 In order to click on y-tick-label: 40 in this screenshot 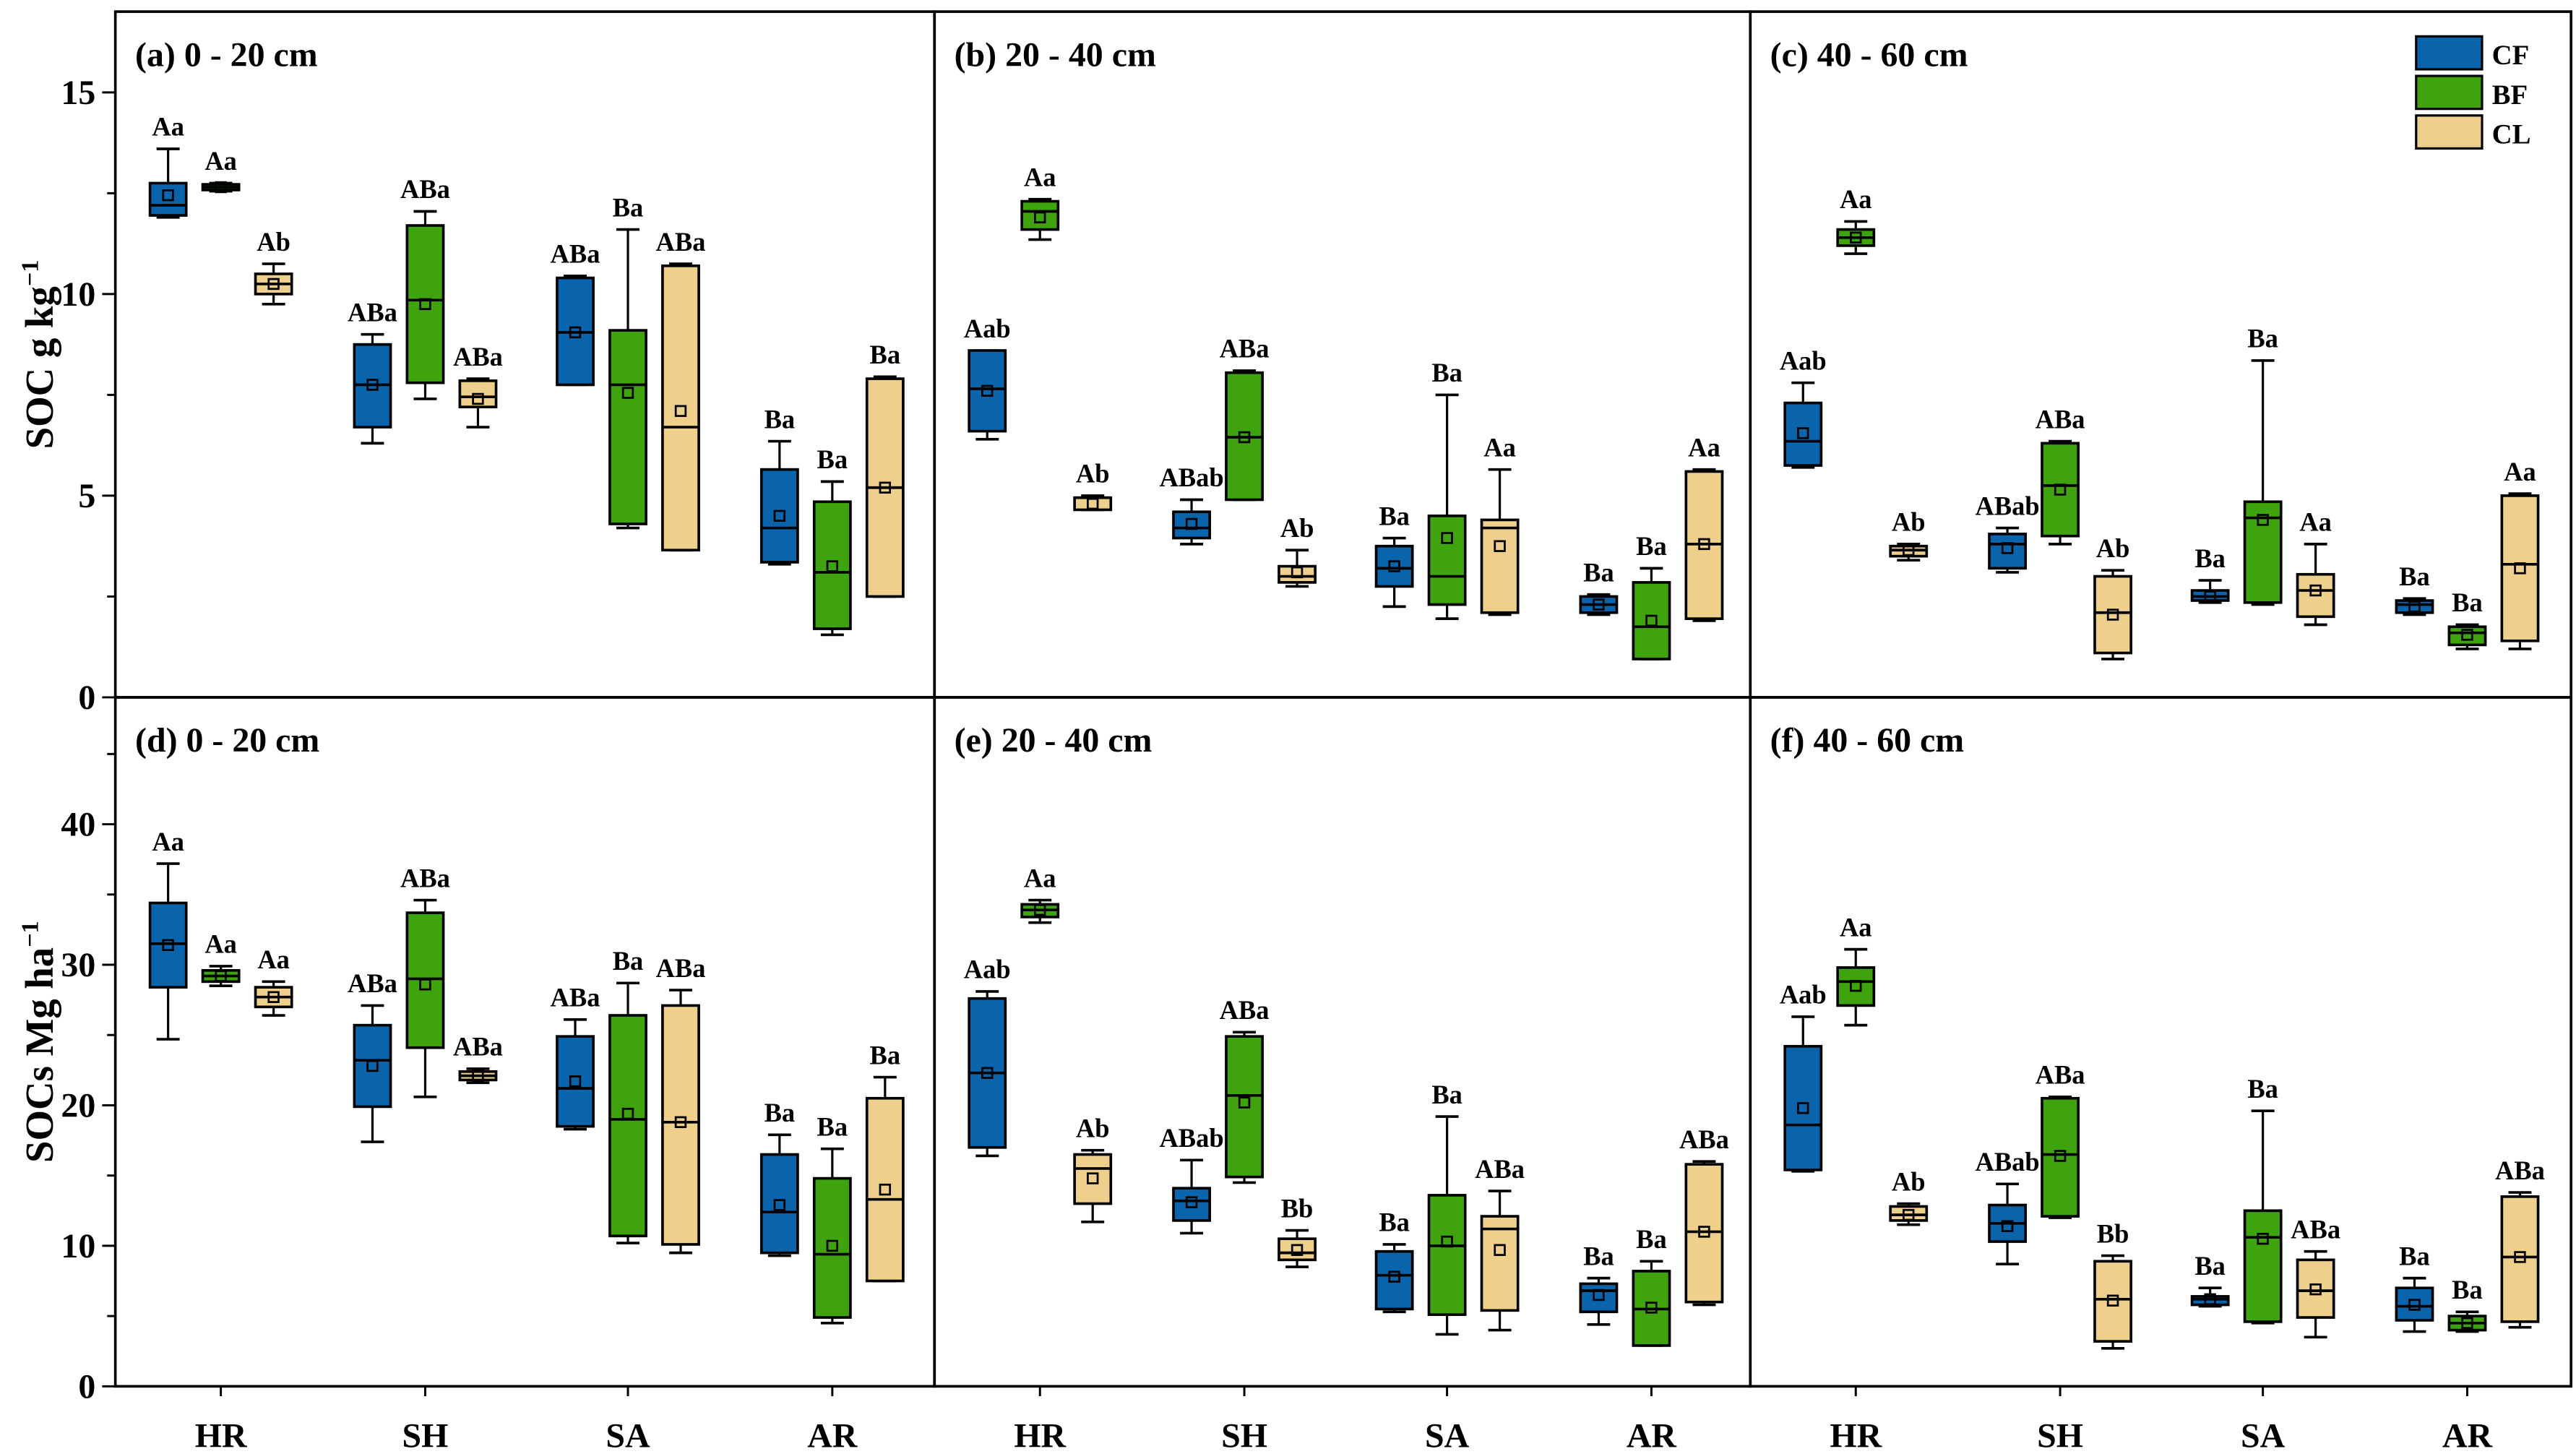, I will do `click(78, 825)`.